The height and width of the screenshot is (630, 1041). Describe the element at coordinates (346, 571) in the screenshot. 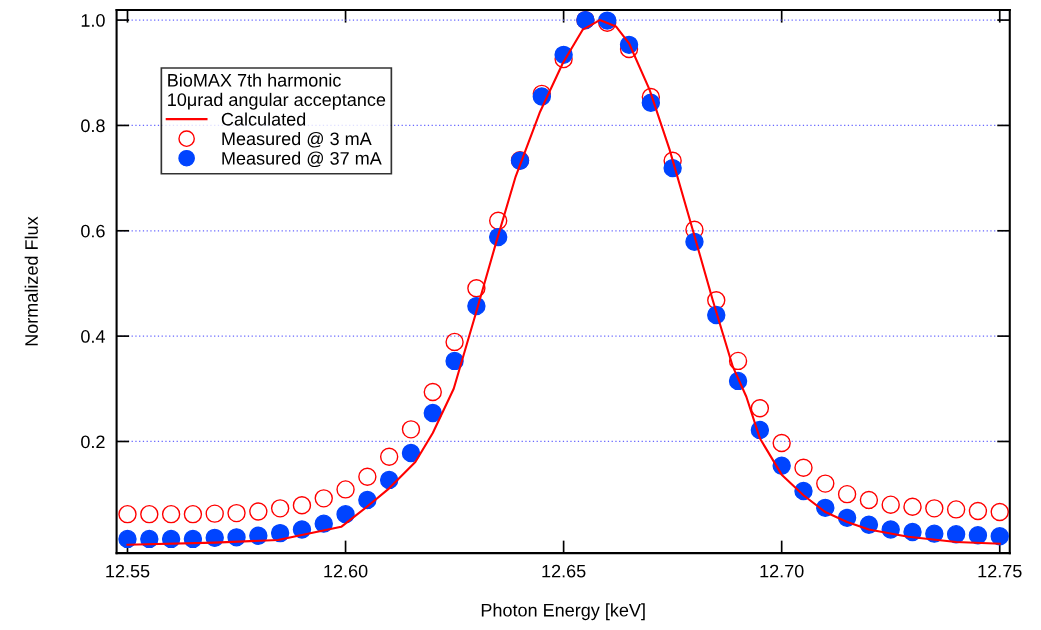

I see `x-tick-label: 12.60` at that location.